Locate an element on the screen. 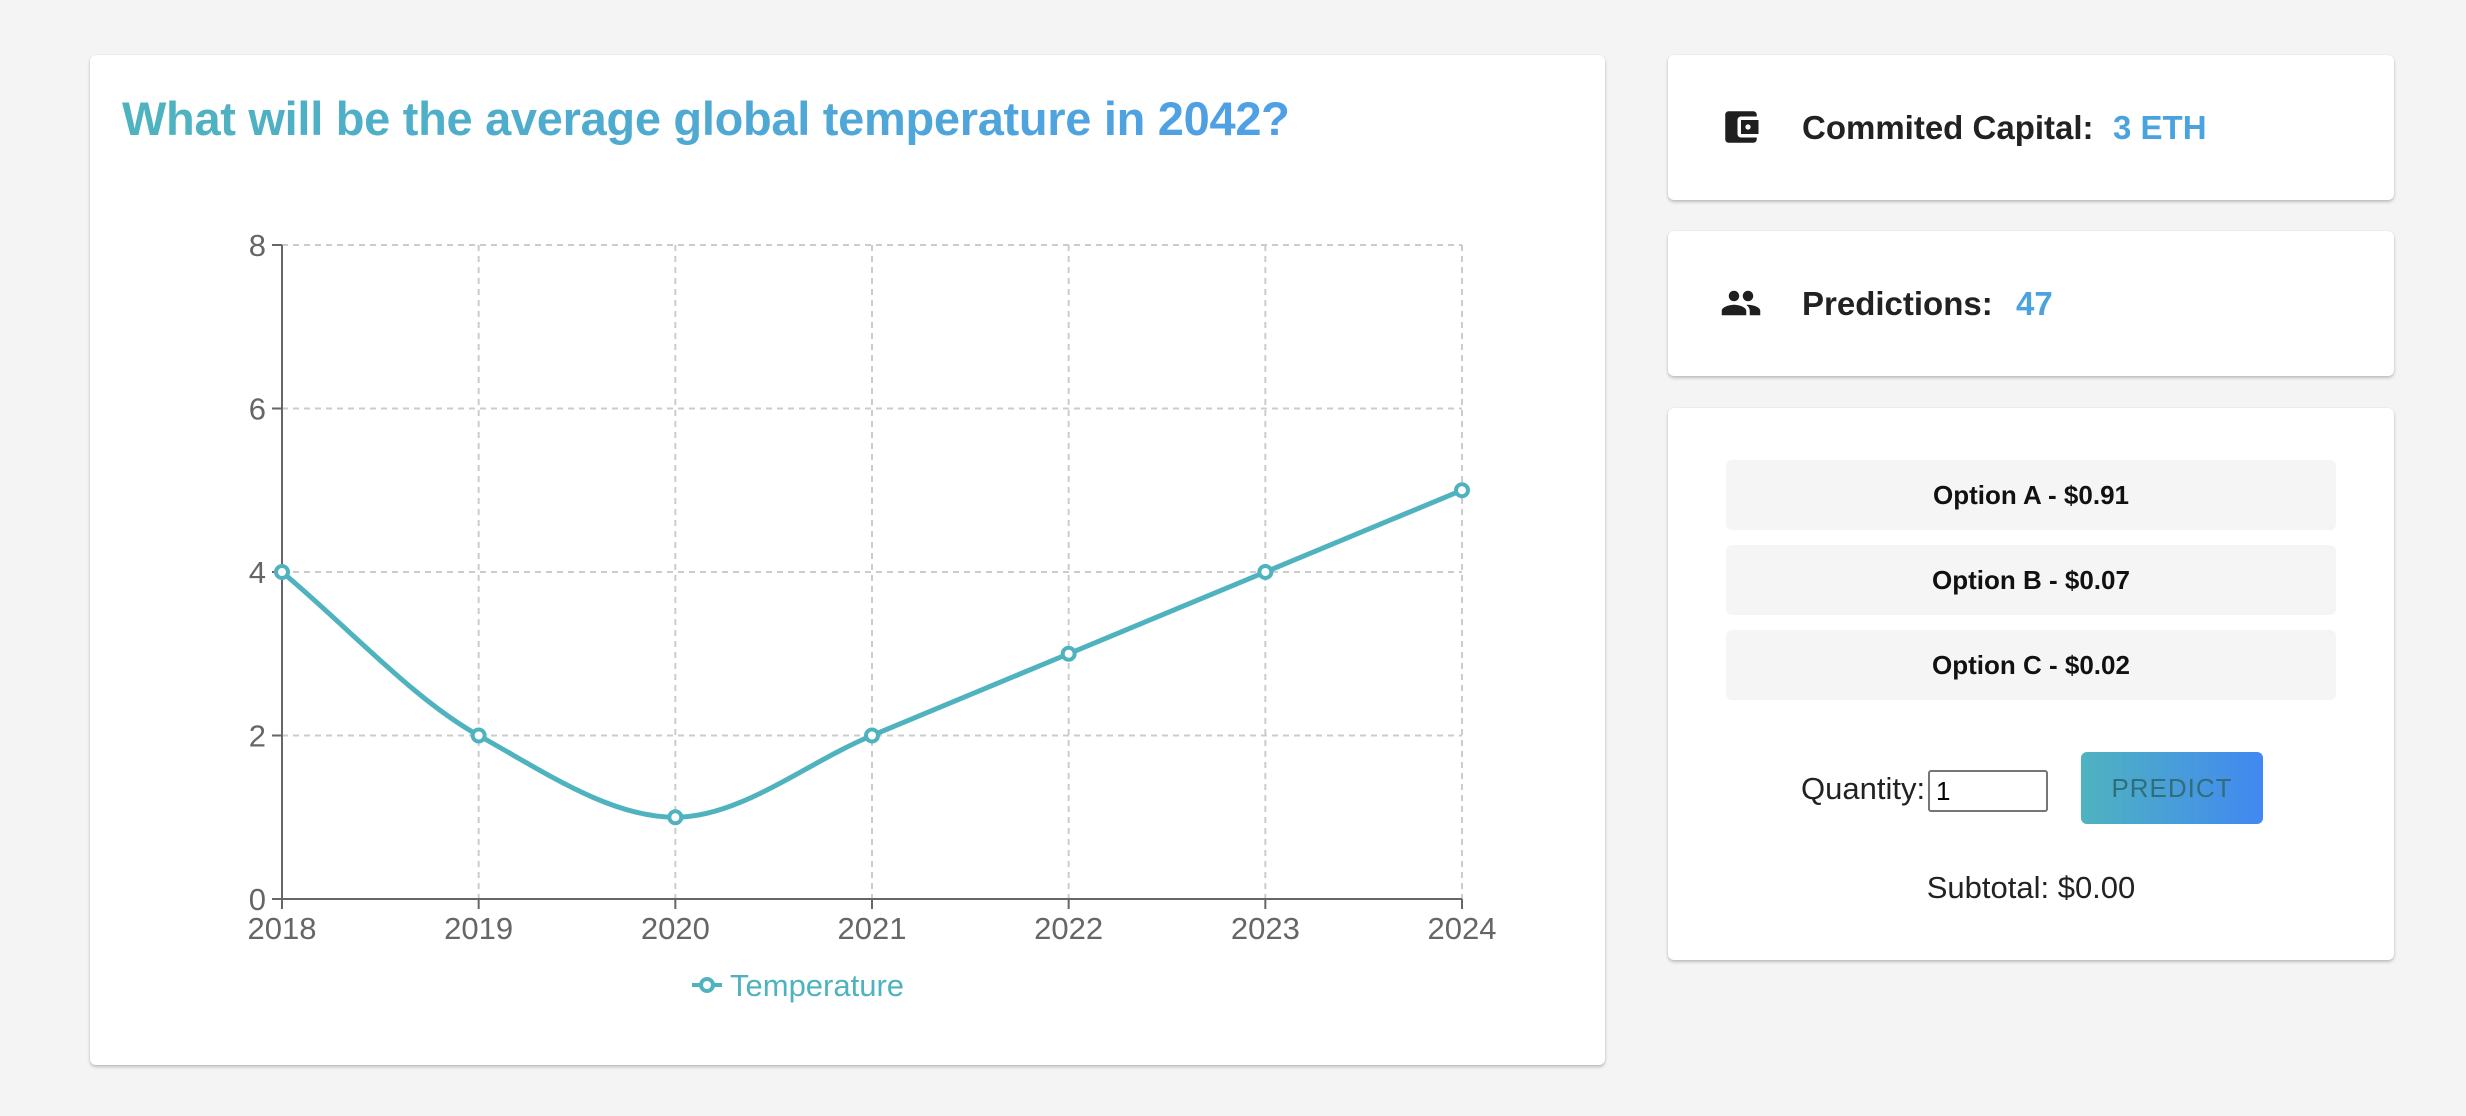  option-c-button: Option C - $0.02 is located at coordinates (2031, 665).